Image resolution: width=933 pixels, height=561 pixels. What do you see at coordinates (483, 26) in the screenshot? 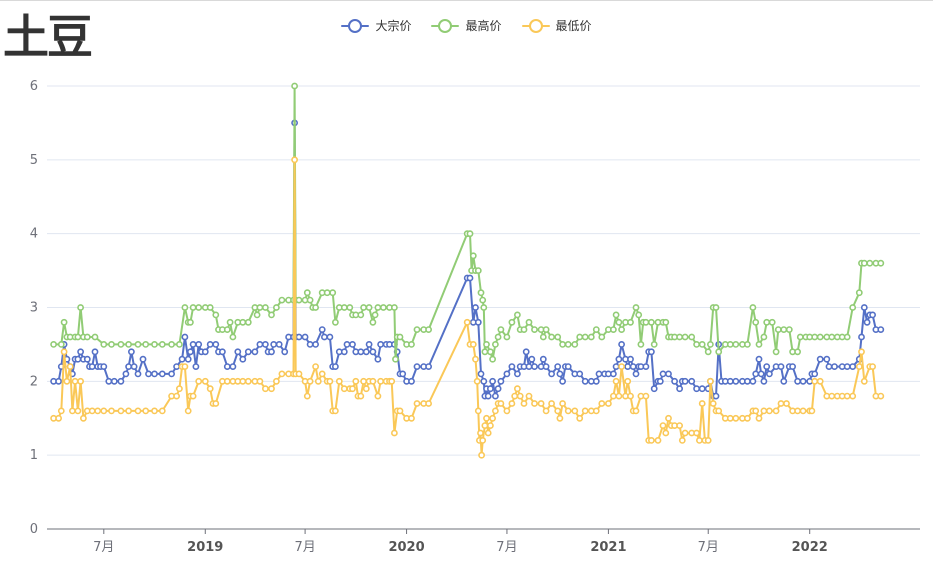
I see `legend-label-highest-price: 最高价` at bounding box center [483, 26].